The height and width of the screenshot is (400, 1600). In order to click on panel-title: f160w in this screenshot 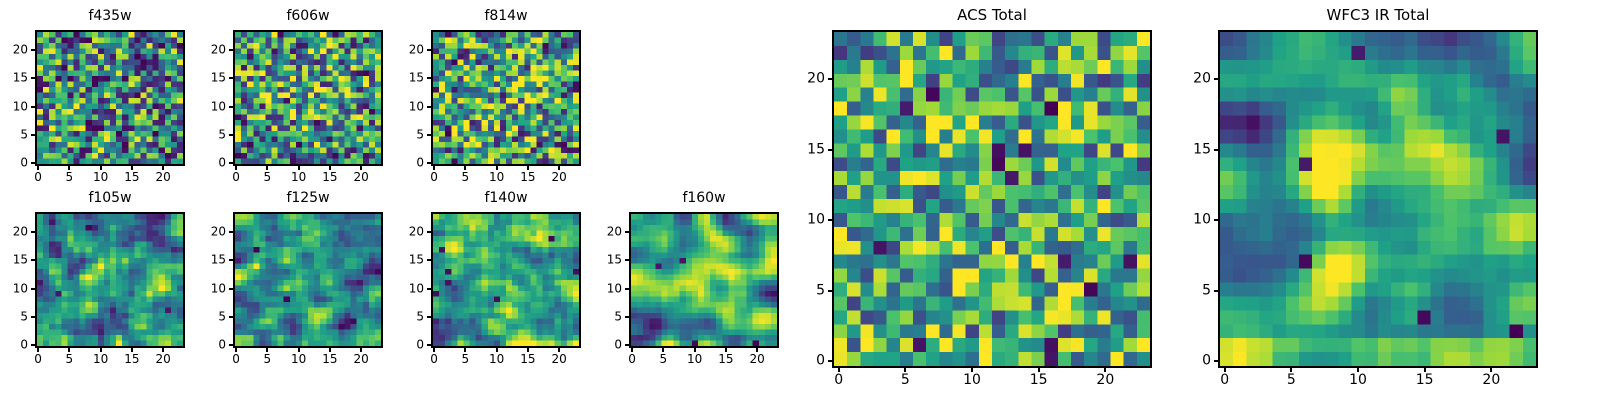, I will do `click(704, 198)`.